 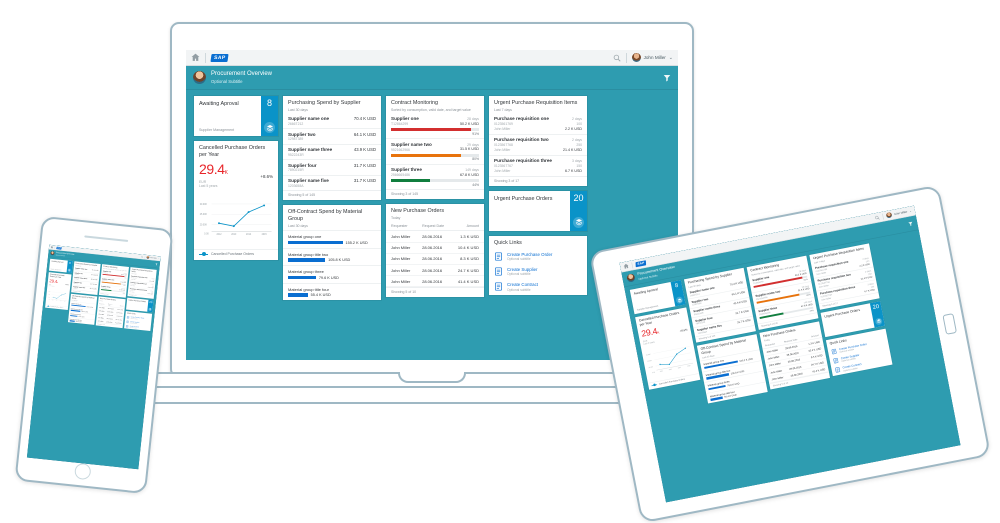 What do you see at coordinates (332, 183) in the screenshot?
I see `list-item: Supplier name five 31.7 K USD 1203658A` at bounding box center [332, 183].